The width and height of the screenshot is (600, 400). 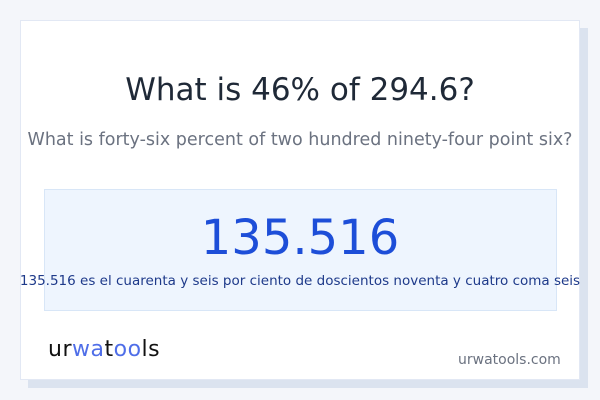 What do you see at coordinates (509, 360) in the screenshot?
I see `site-domain: urwatools.com` at bounding box center [509, 360].